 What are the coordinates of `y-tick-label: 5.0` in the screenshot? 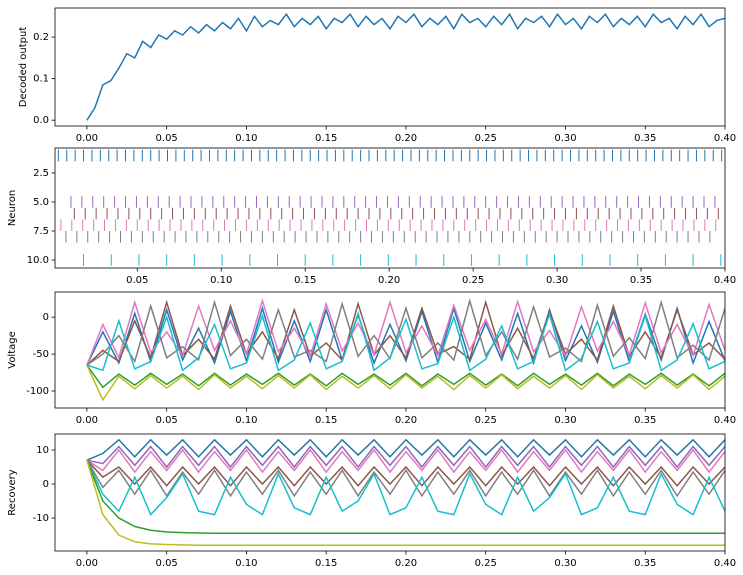 It's located at (41, 202).